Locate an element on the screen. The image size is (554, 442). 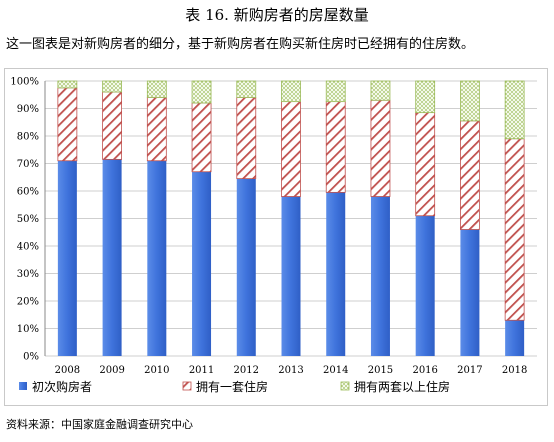
bar-one-home-owner-2011 is located at coordinates (201, 137).